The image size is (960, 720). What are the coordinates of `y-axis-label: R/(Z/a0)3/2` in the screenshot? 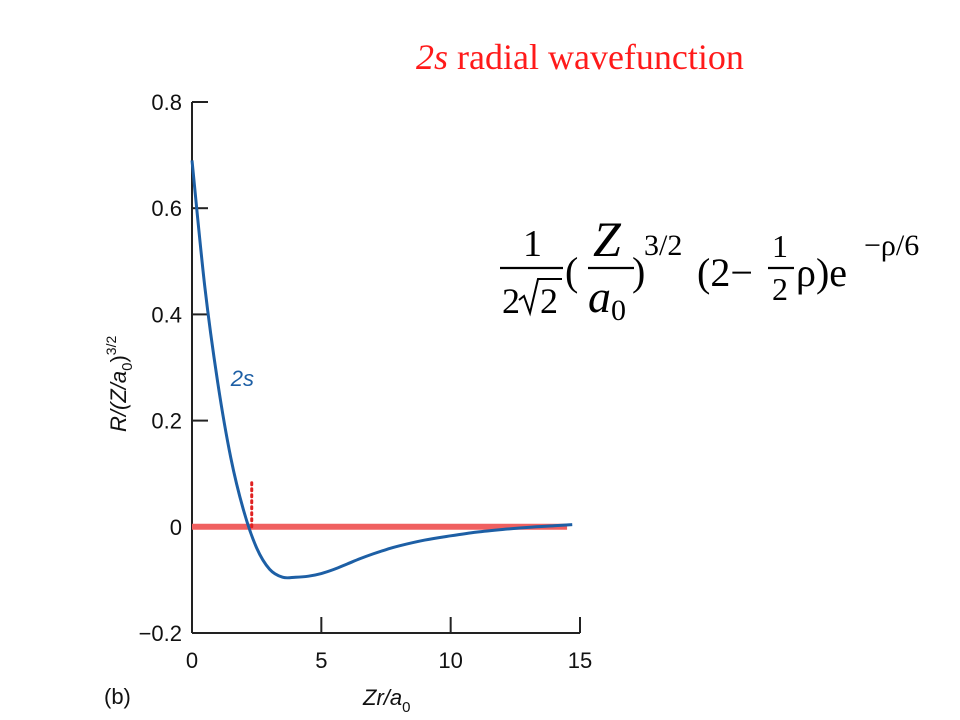 It's located at (119, 384).